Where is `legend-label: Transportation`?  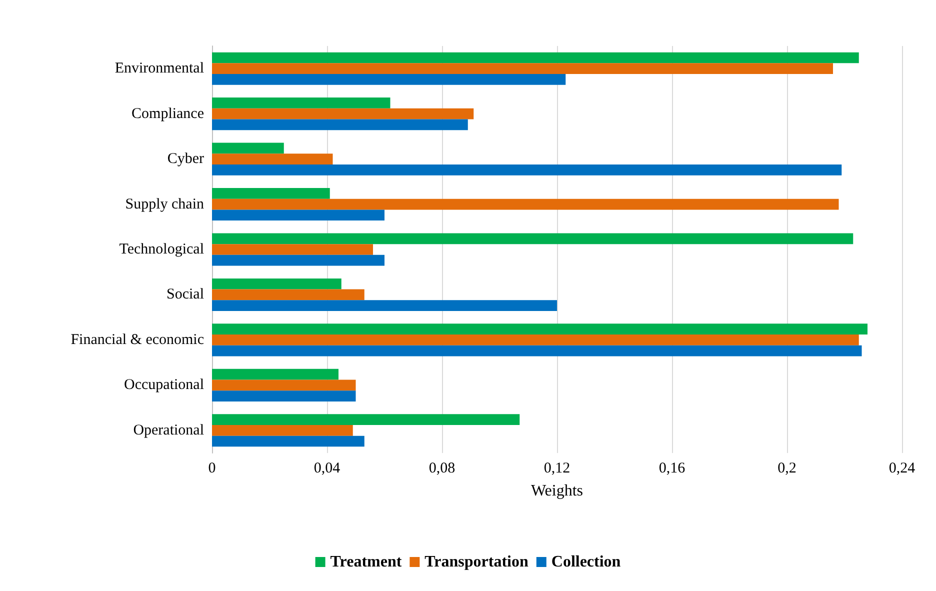 legend-label: Transportation is located at coordinates (476, 562).